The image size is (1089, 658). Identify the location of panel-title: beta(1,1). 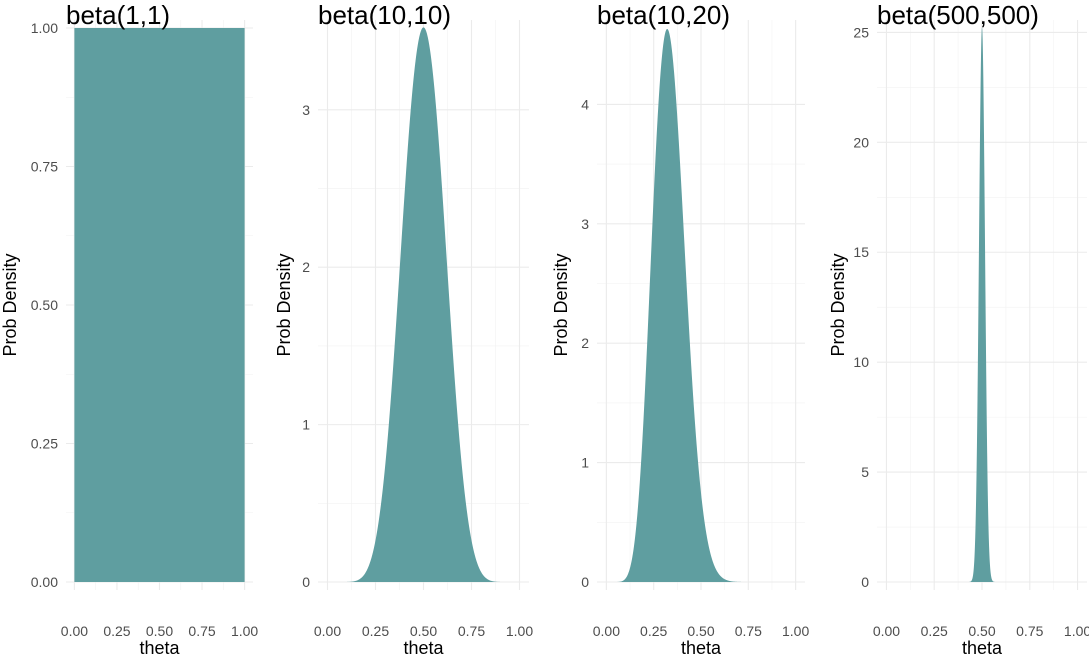
(118, 15).